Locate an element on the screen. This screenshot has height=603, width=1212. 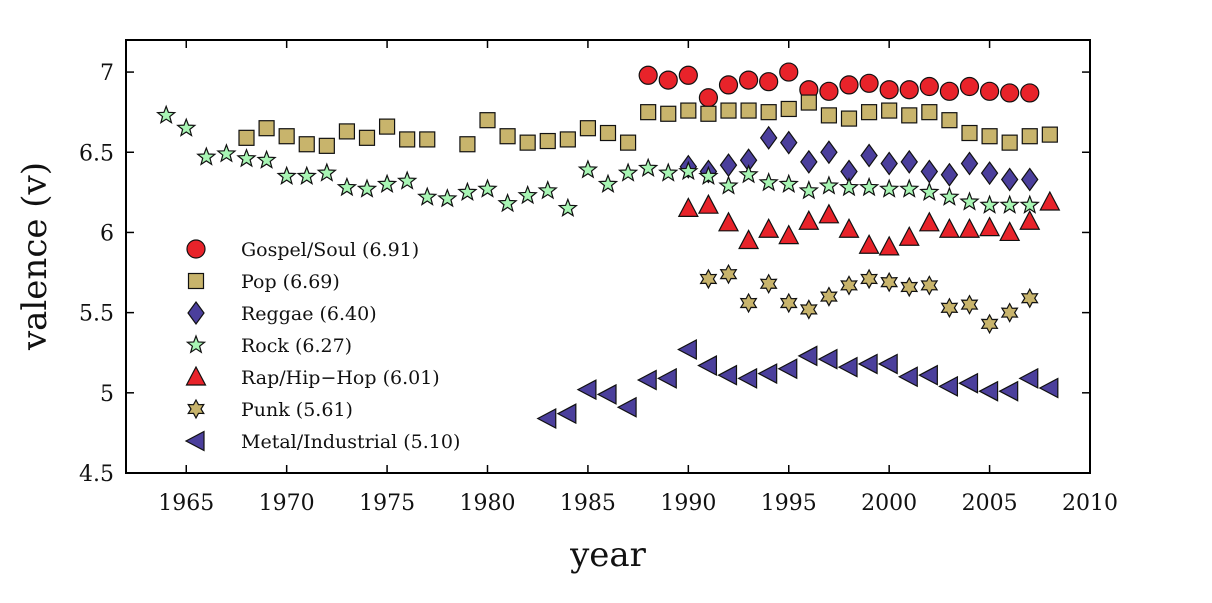
x-tick-label: 1965 is located at coordinates (186, 503).